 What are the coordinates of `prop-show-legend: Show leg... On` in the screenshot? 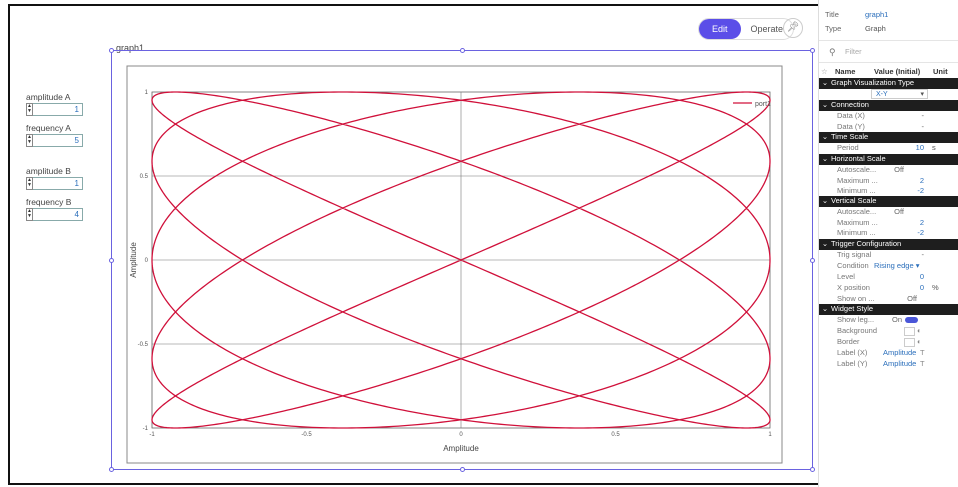 It's located at (888, 320).